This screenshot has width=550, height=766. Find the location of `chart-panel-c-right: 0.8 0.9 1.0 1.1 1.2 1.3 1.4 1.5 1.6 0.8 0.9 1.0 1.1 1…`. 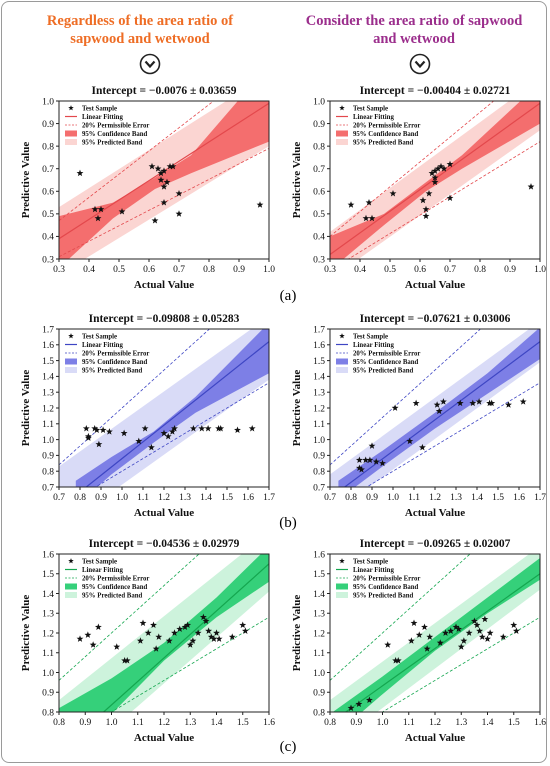

chart-panel-c-right: 0.8 0.9 1.0 1.1 1.2 1.3 1.4 1.5 1.6 0.8 0.9 1.0 1.1 1… is located at coordinates (418, 641).